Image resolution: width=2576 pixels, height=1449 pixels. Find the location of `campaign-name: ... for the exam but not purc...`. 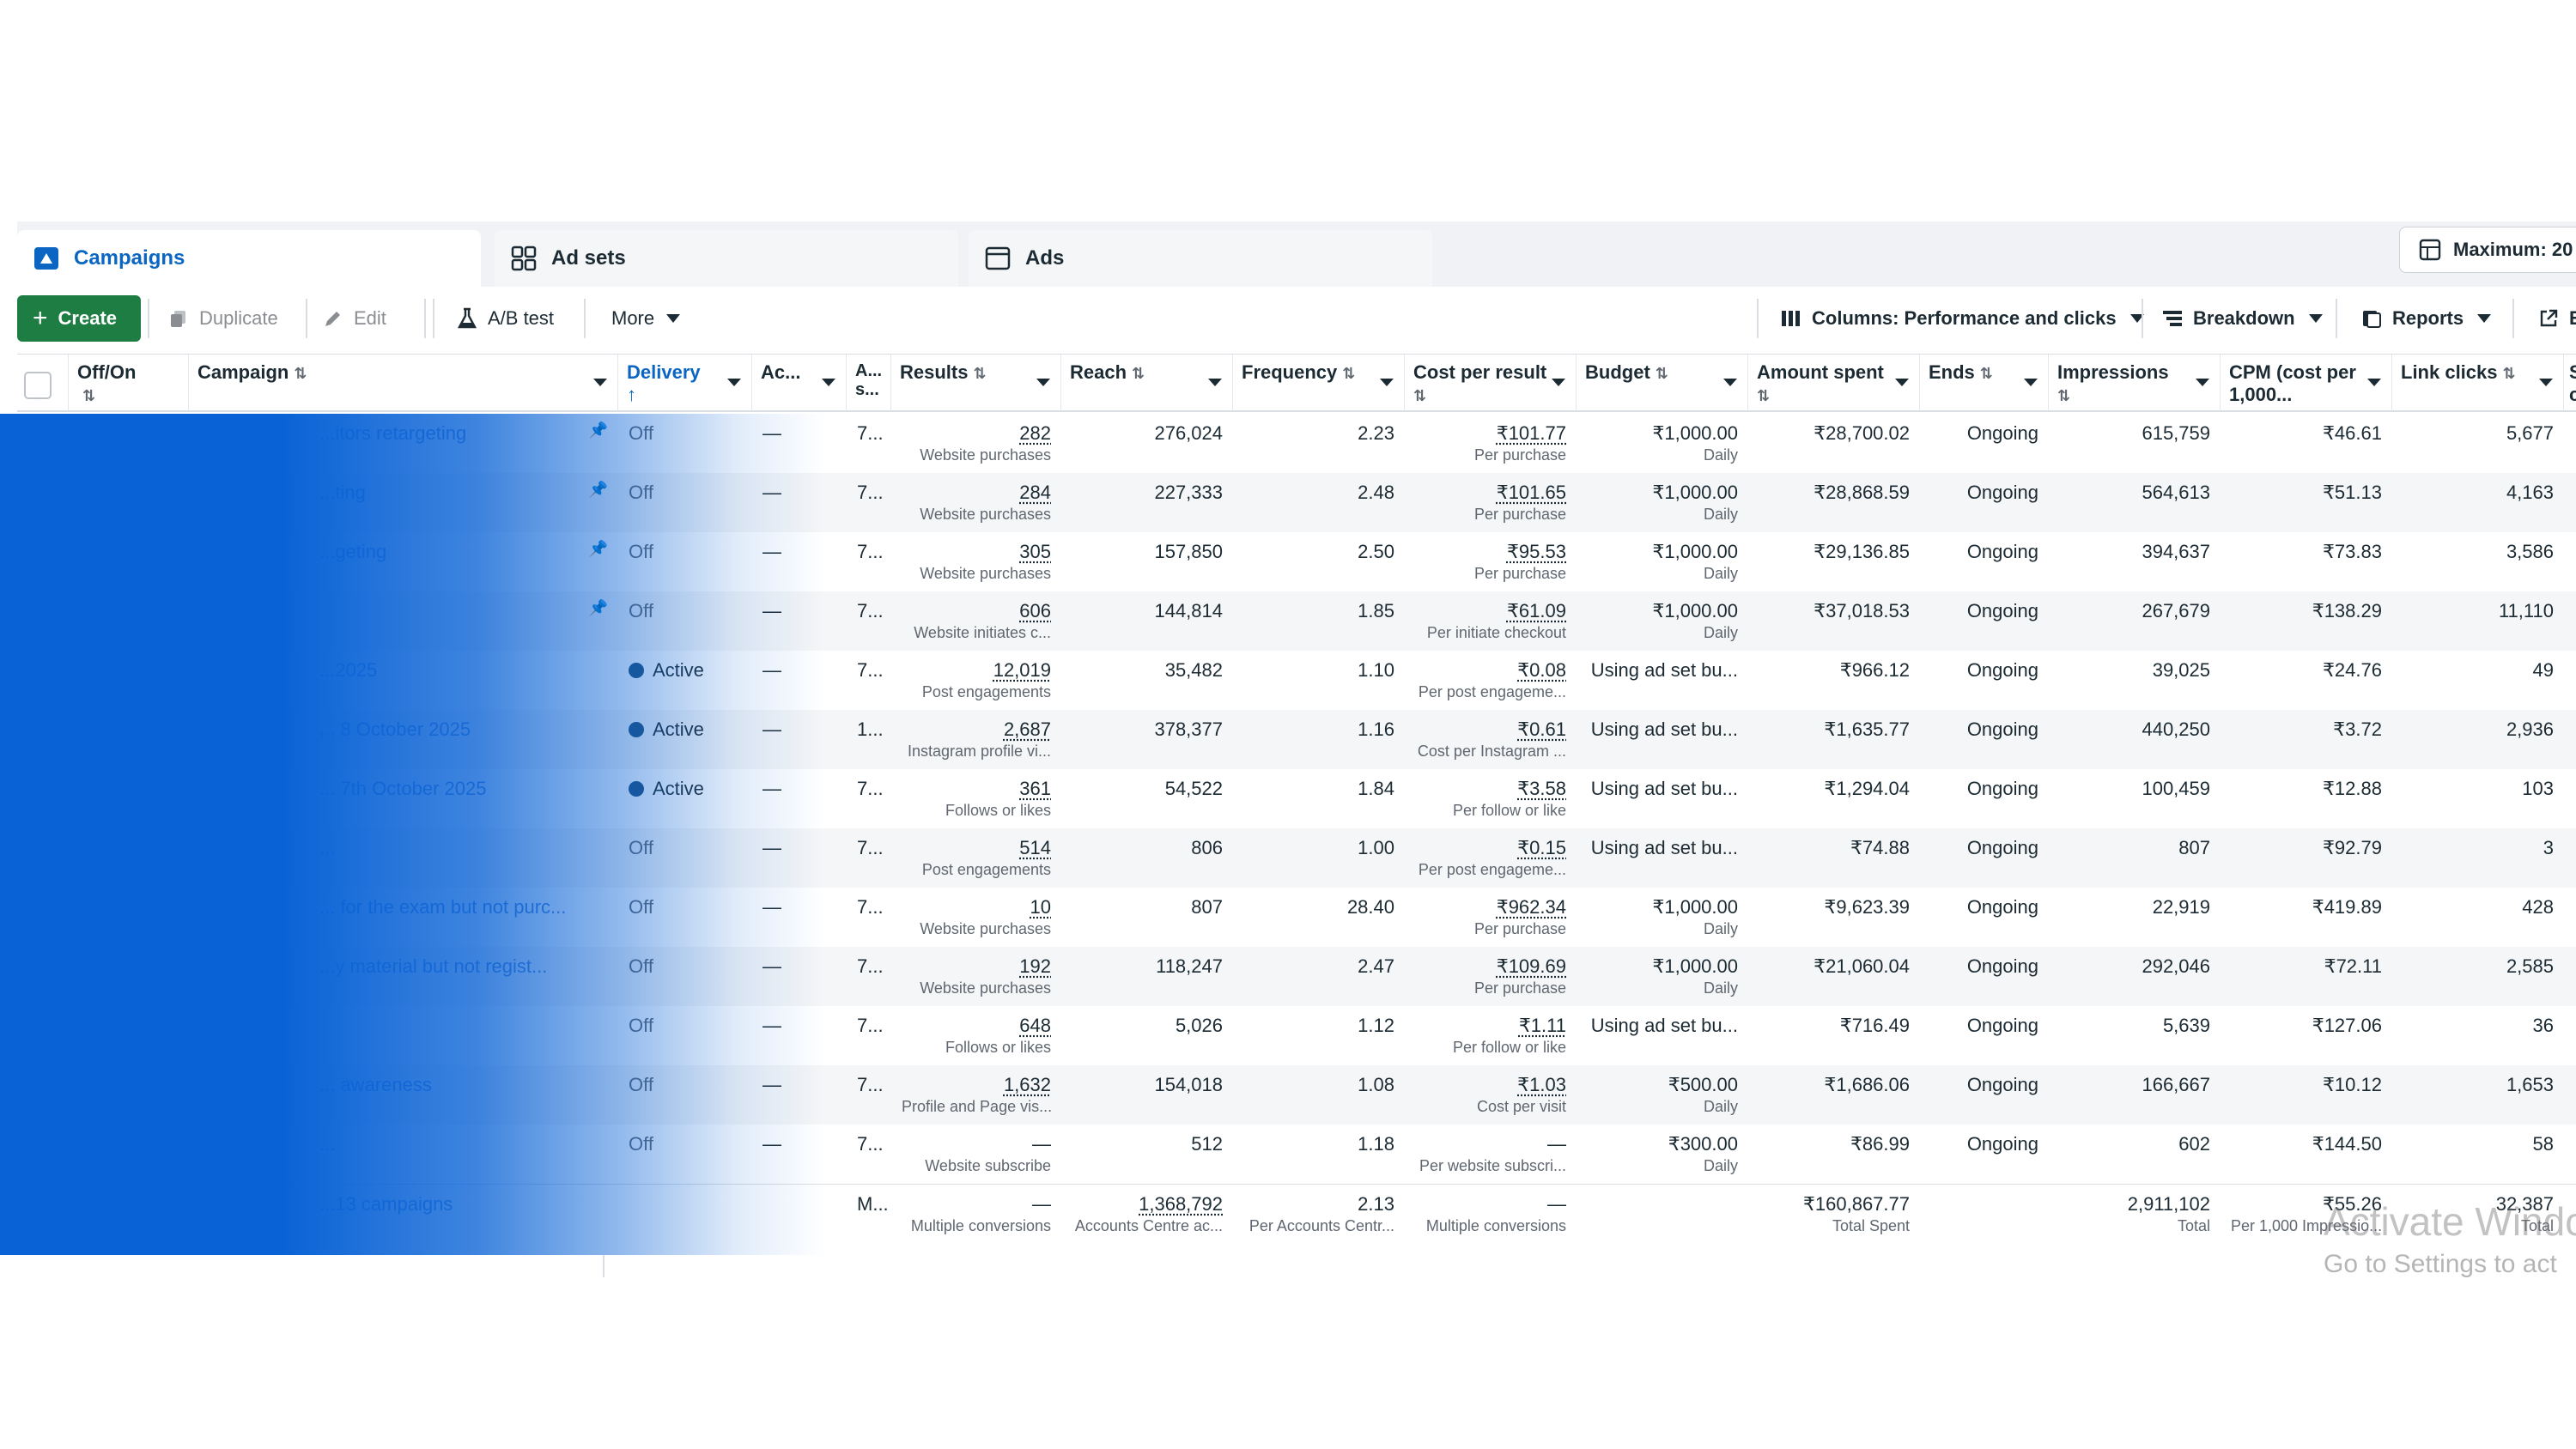

campaign-name: ... for the exam but not purc... is located at coordinates (382, 907).